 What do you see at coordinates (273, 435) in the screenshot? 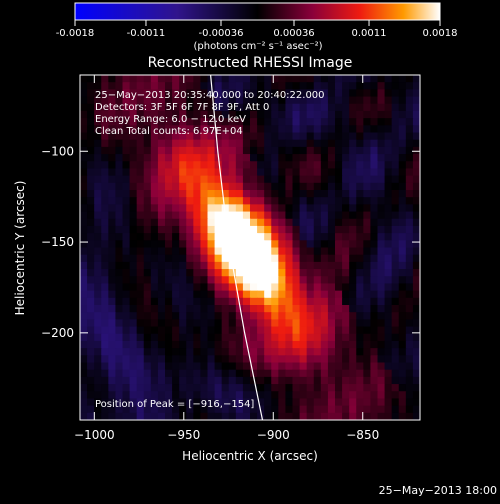
I see `x-tick-label: −900` at bounding box center [273, 435].